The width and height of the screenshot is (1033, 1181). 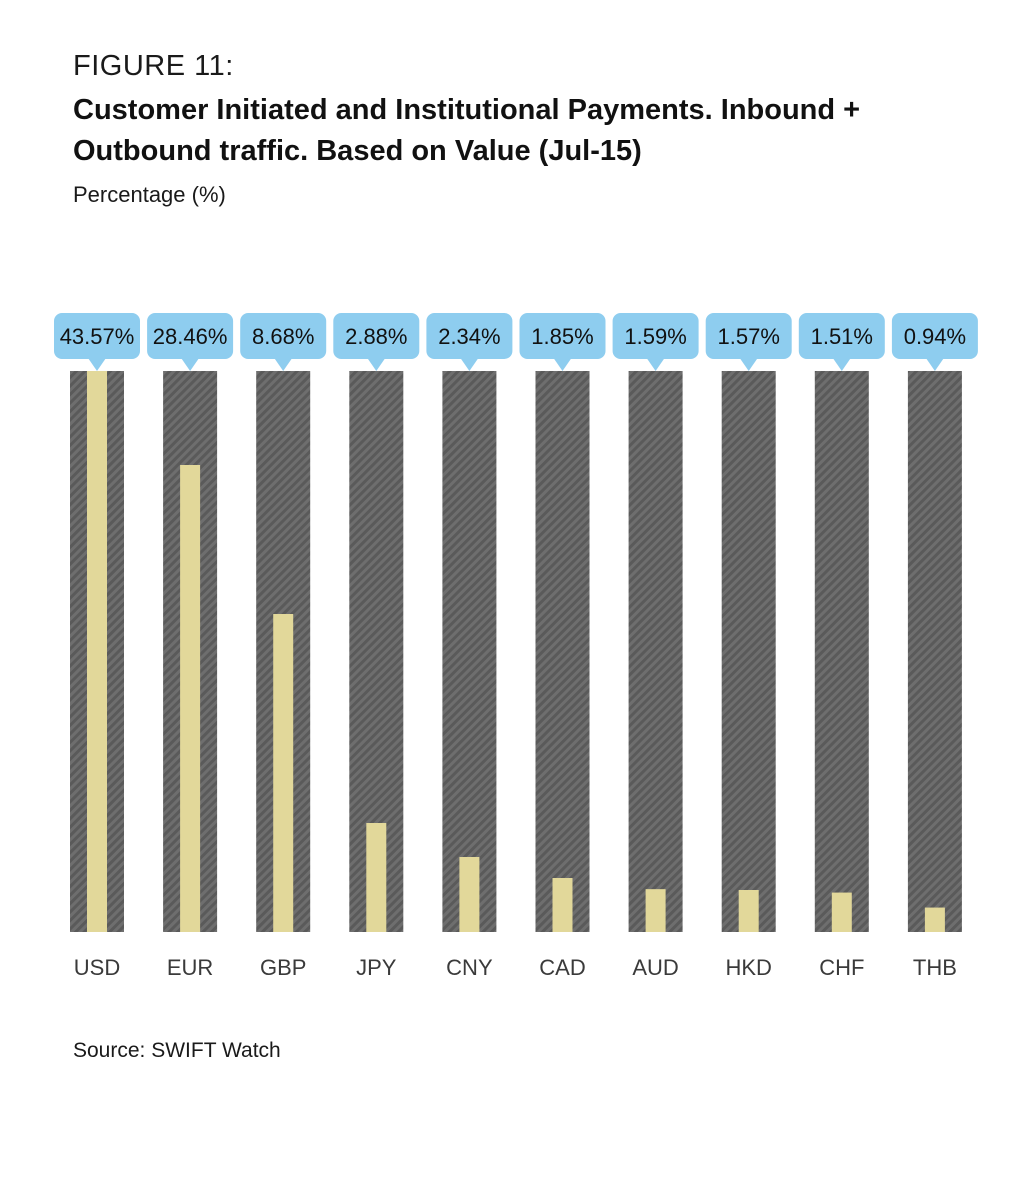 I want to click on data-label-cny: 2.34%, so click(x=469, y=336).